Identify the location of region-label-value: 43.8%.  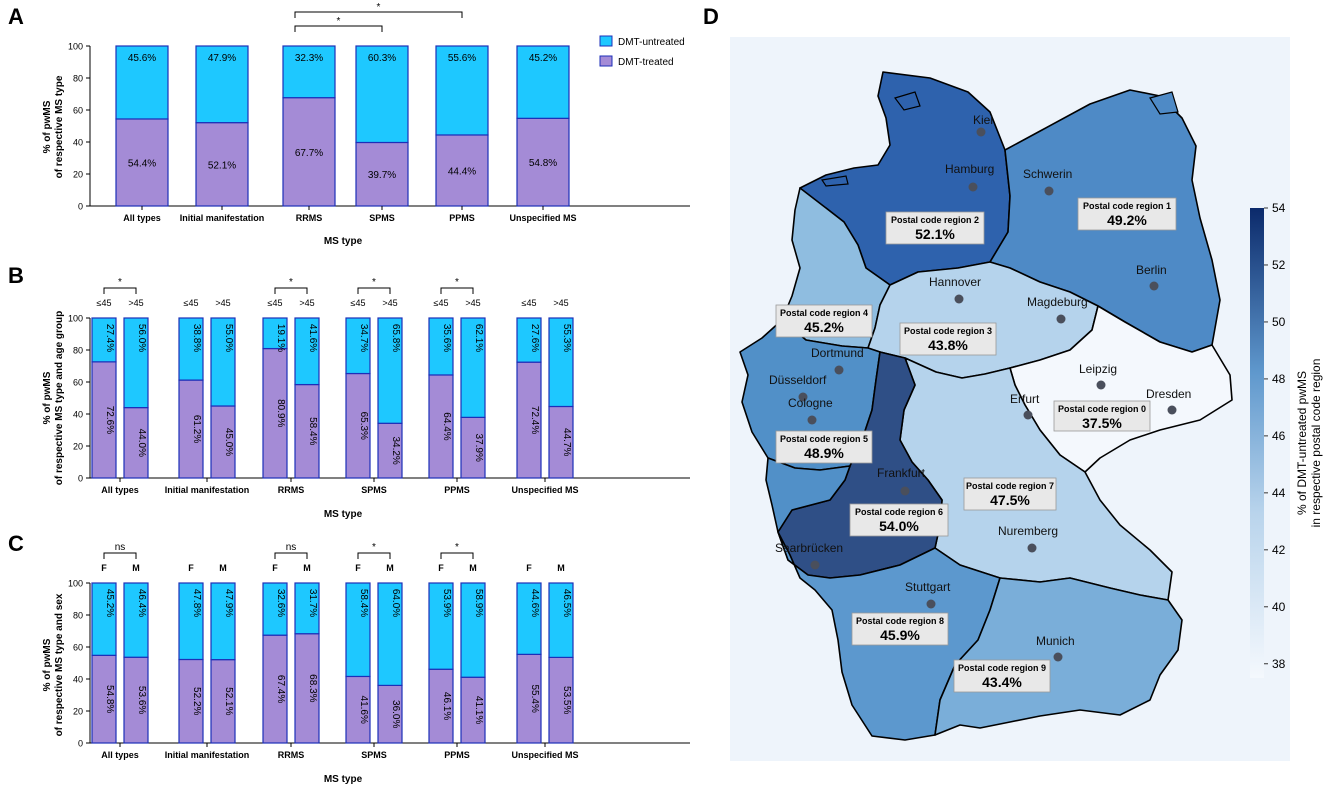
(948, 345).